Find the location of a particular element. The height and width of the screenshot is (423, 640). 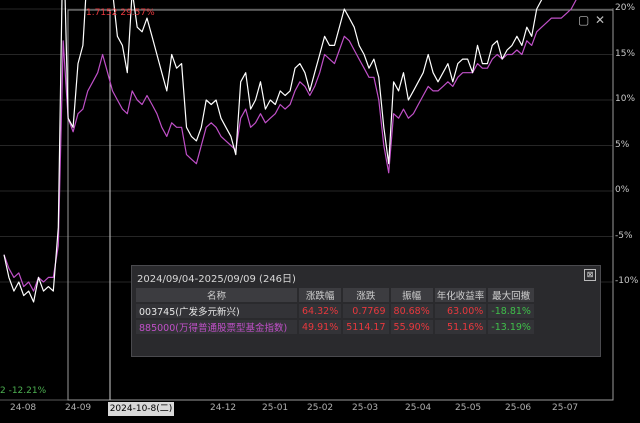

x-tick-label: 24-08 is located at coordinates (23, 408).